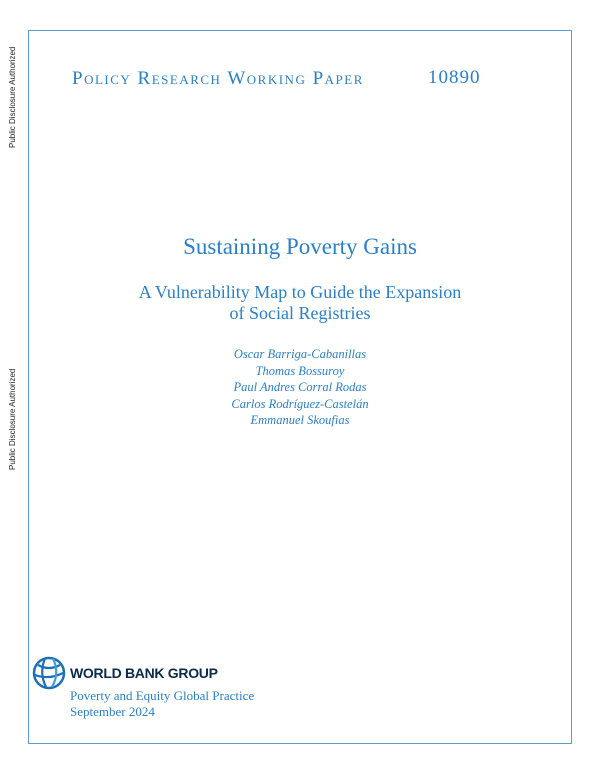 The width and height of the screenshot is (600, 776). I want to click on author: Paul Andres Corral Rodas, so click(300, 387).